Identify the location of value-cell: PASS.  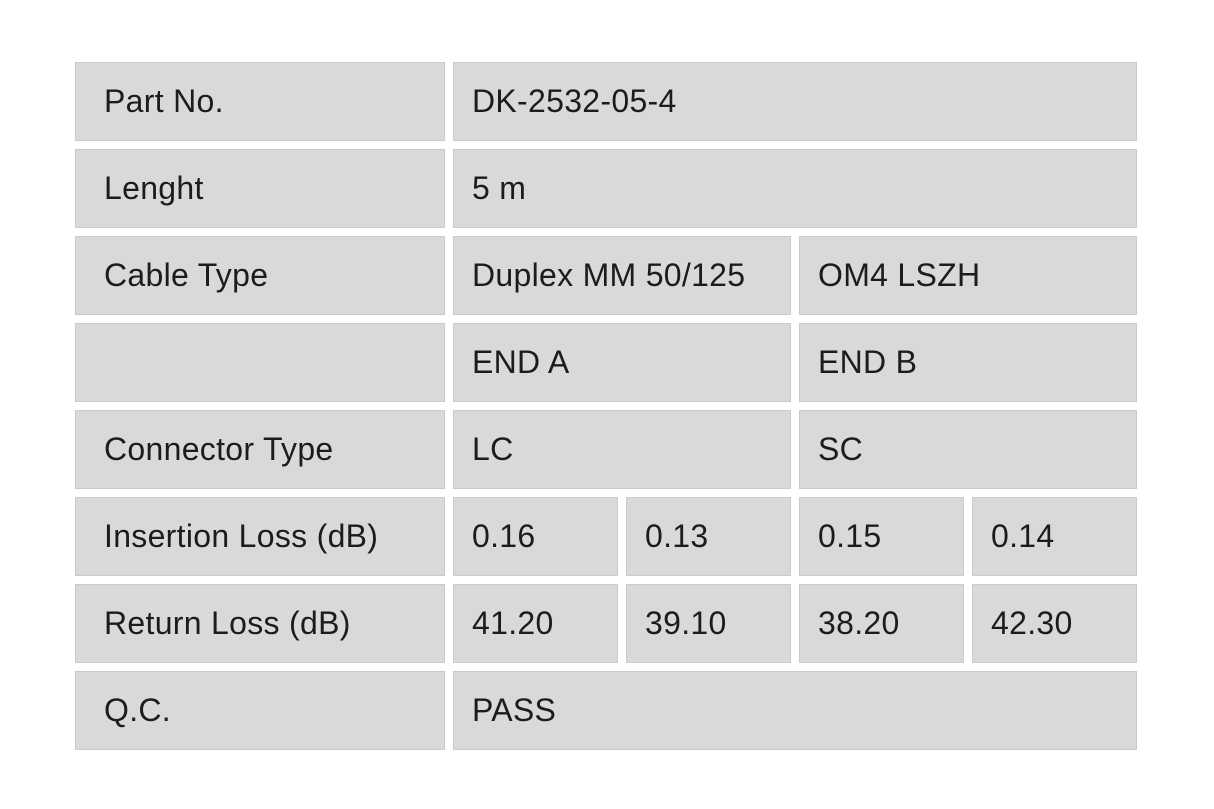
(795, 710).